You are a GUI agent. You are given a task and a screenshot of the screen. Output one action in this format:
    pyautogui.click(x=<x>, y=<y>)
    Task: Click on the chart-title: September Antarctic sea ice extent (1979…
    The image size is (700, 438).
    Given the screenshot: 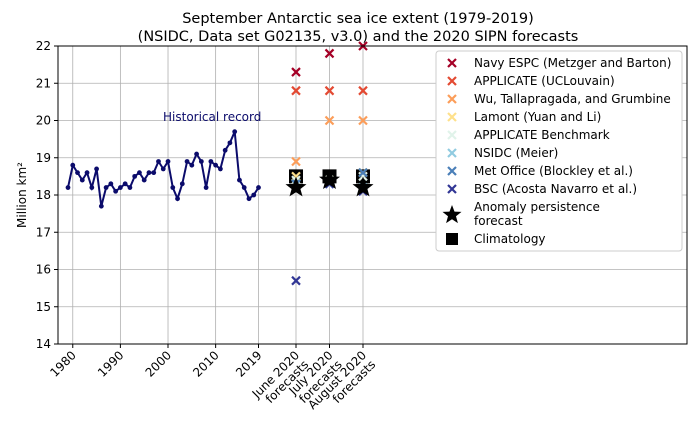 What is the action you would take?
    pyautogui.click(x=358, y=19)
    